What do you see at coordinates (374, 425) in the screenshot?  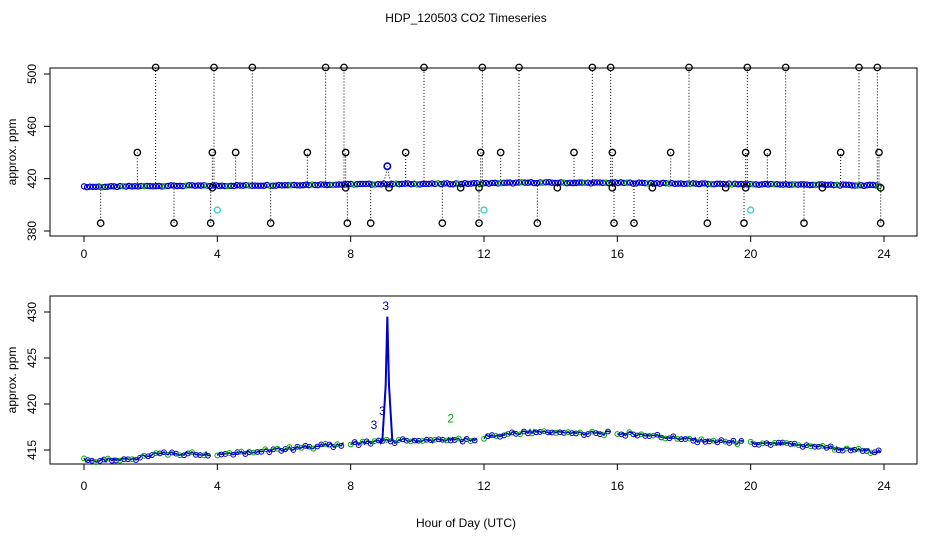 I see `bottom-annotation-label: 3` at bounding box center [374, 425].